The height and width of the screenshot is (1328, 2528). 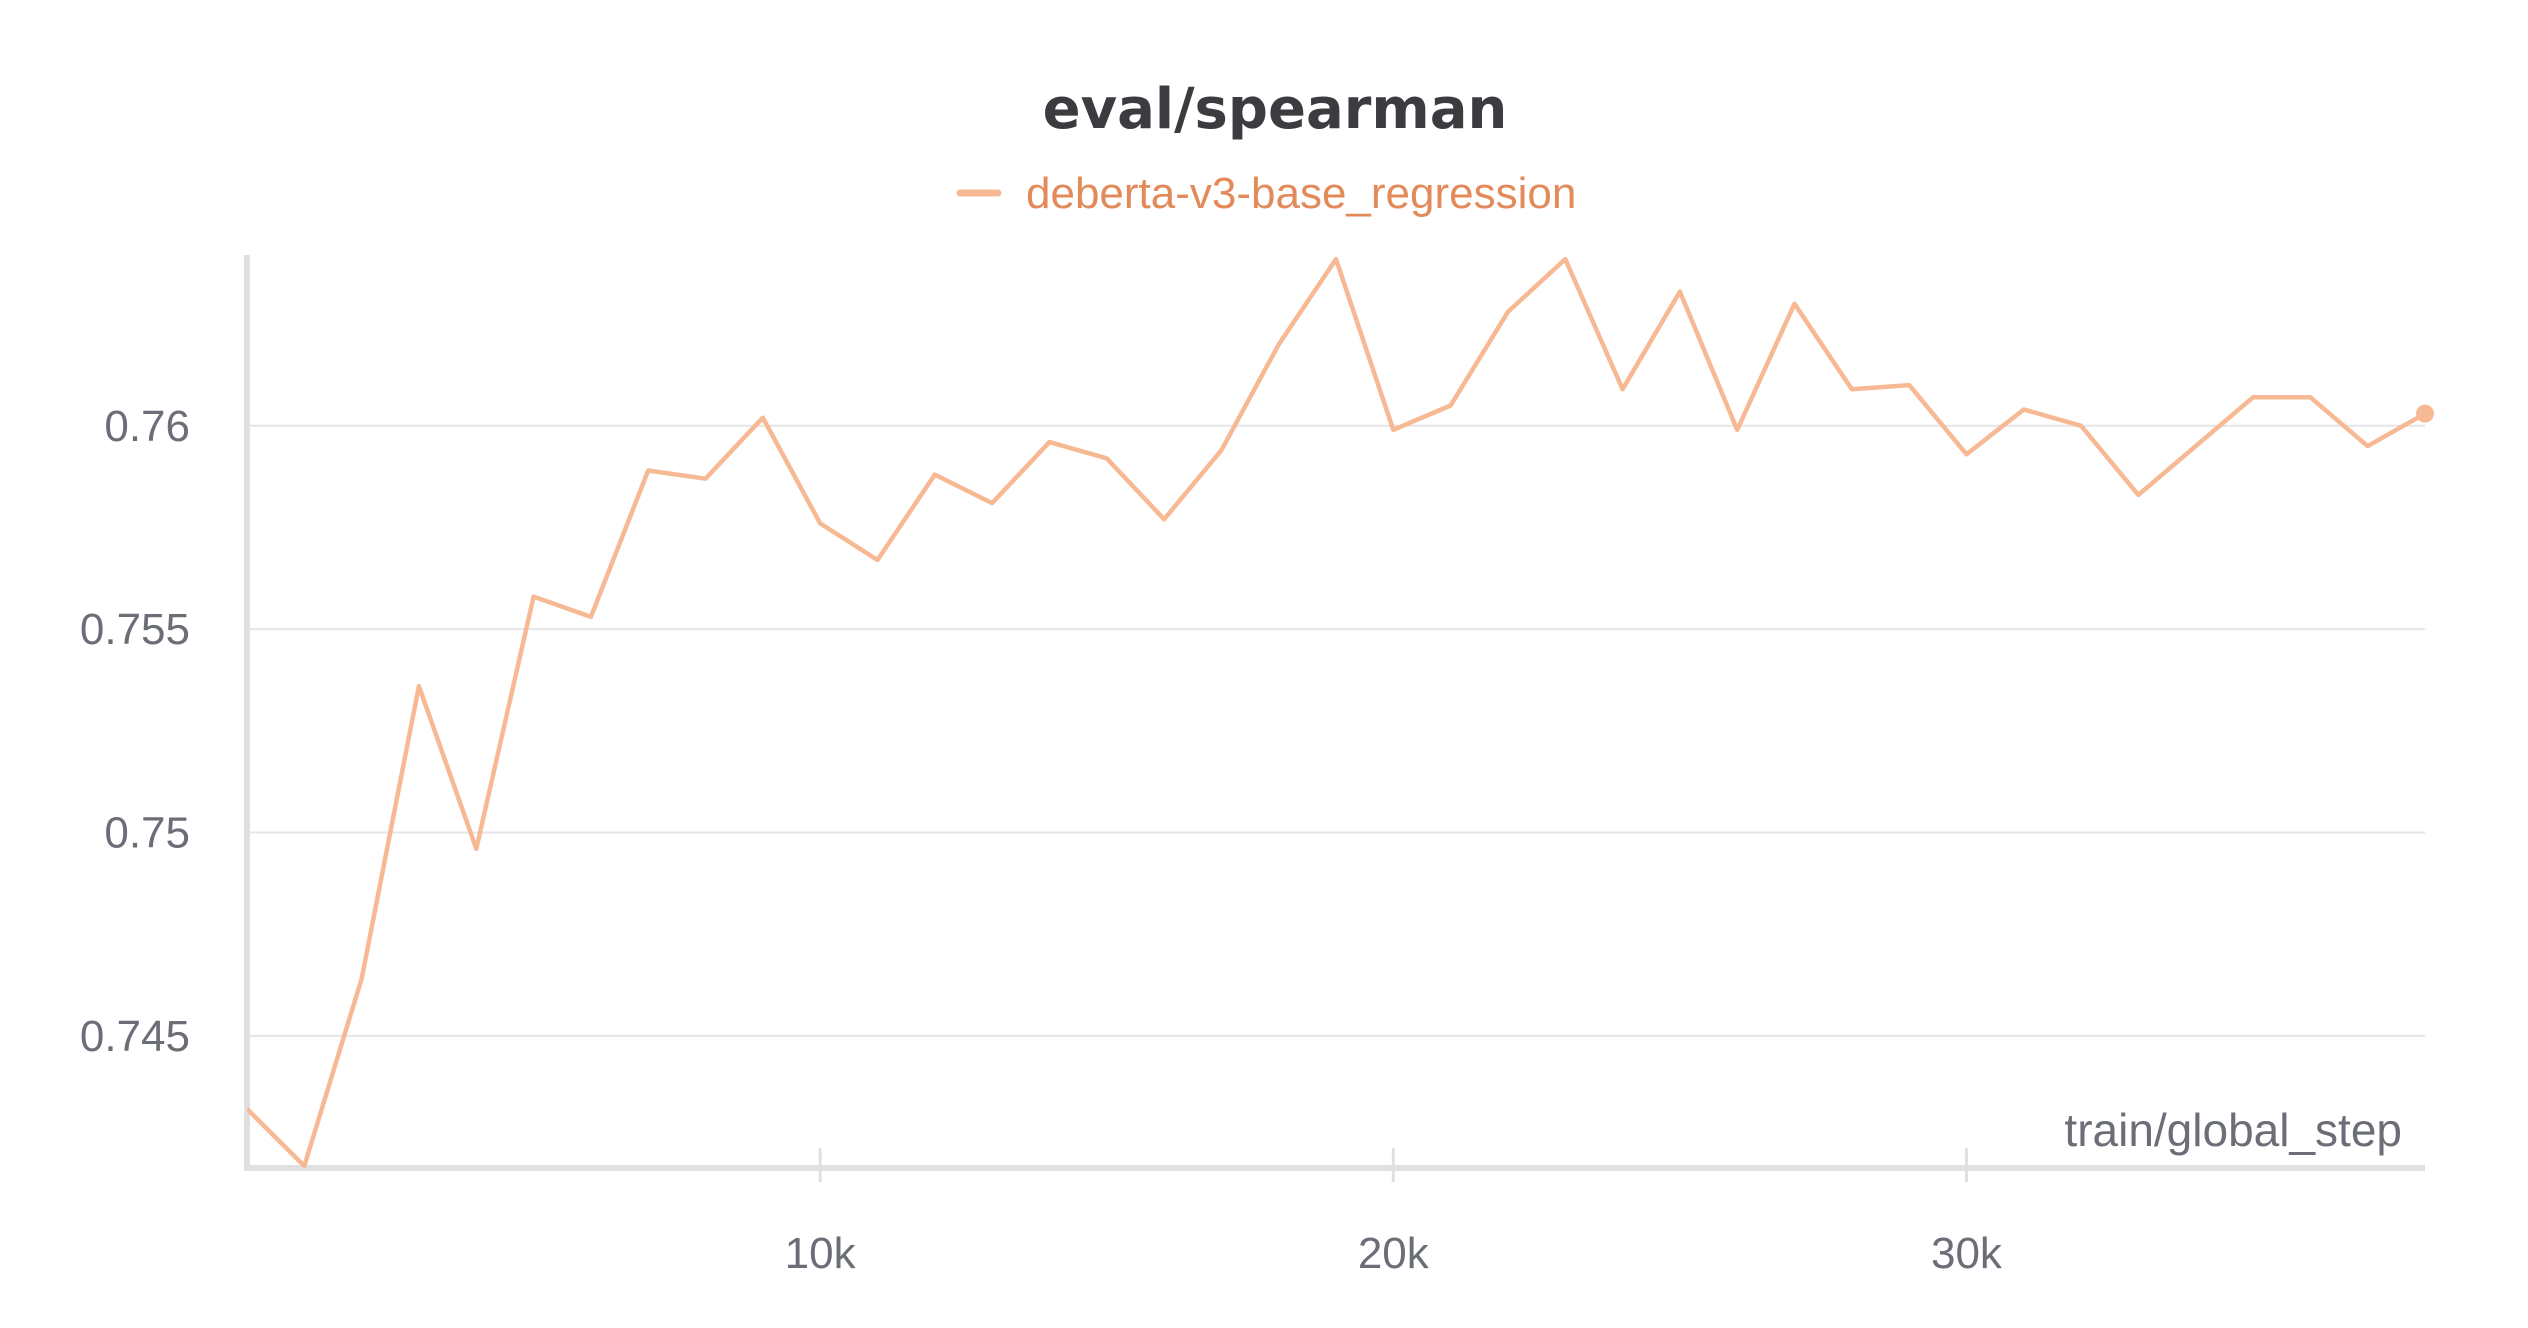 What do you see at coordinates (821, 1253) in the screenshot?
I see `x-tick-label: 10k` at bounding box center [821, 1253].